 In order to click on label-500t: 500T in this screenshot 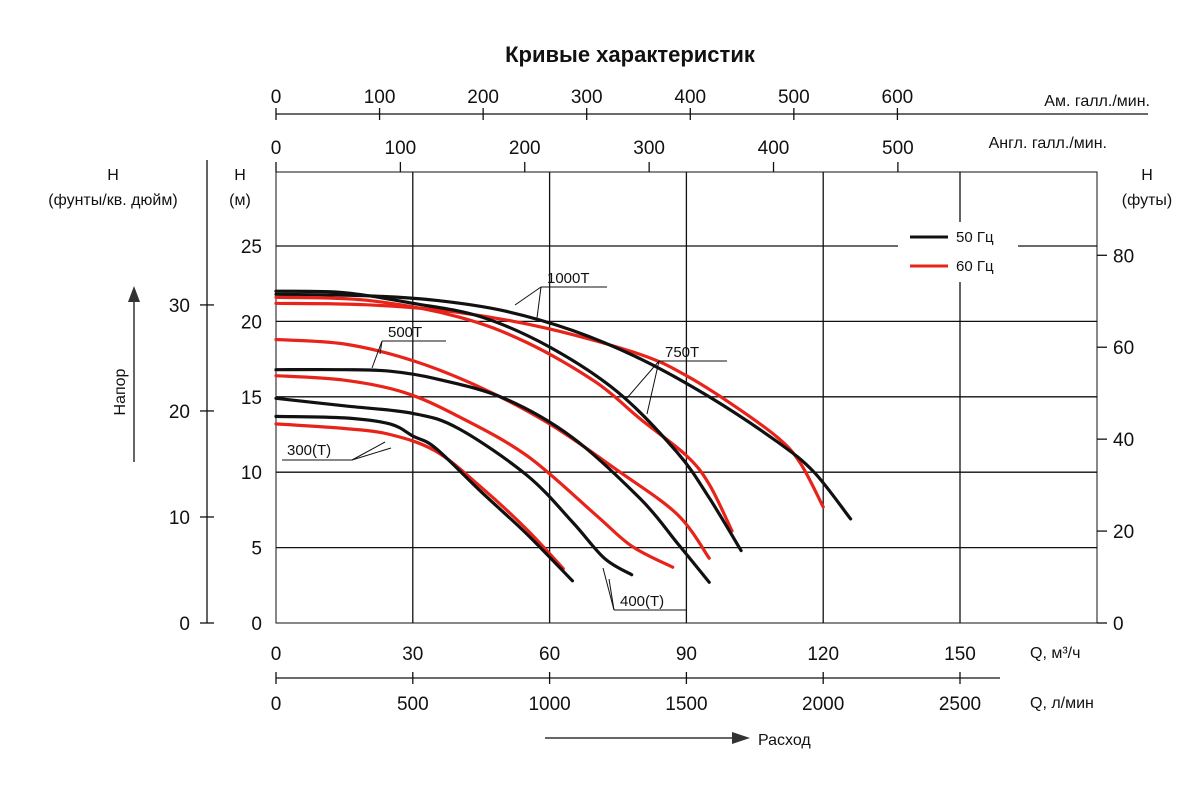, I will do `click(405, 332)`.